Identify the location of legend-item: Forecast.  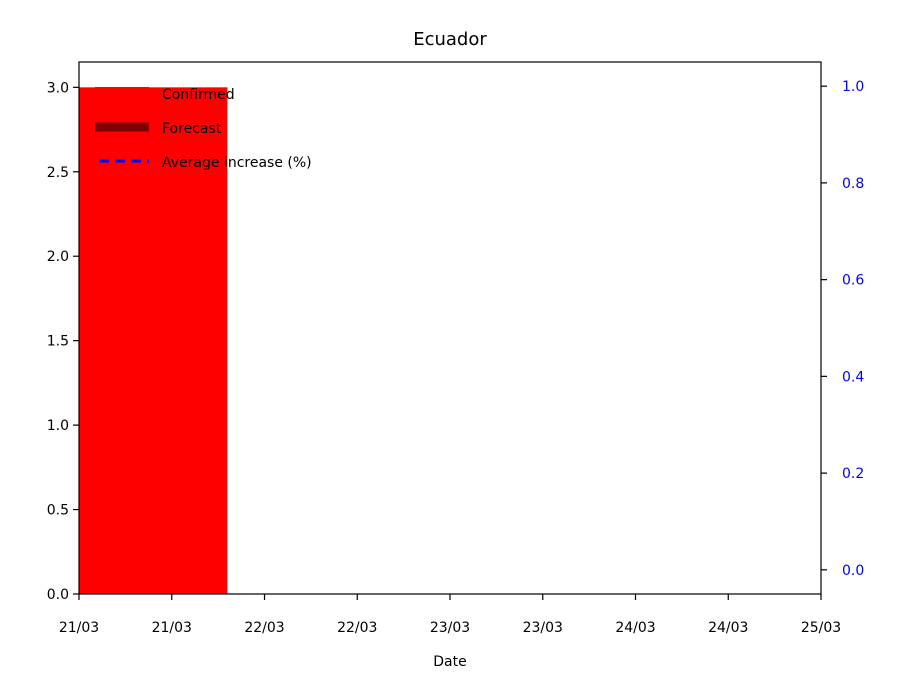
(158, 129).